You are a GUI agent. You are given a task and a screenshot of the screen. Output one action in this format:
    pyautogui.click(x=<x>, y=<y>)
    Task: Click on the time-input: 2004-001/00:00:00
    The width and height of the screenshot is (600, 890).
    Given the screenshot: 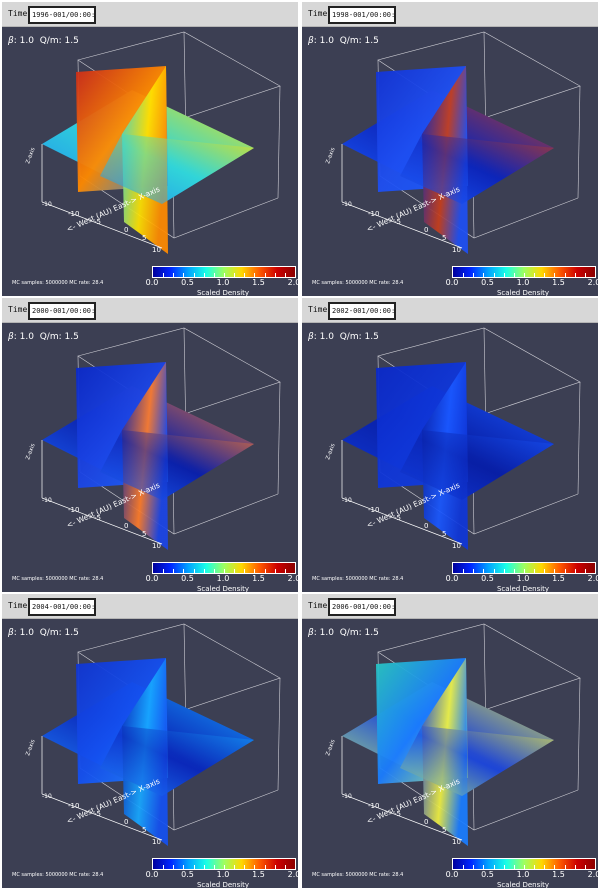 What is the action you would take?
    pyautogui.click(x=62, y=607)
    